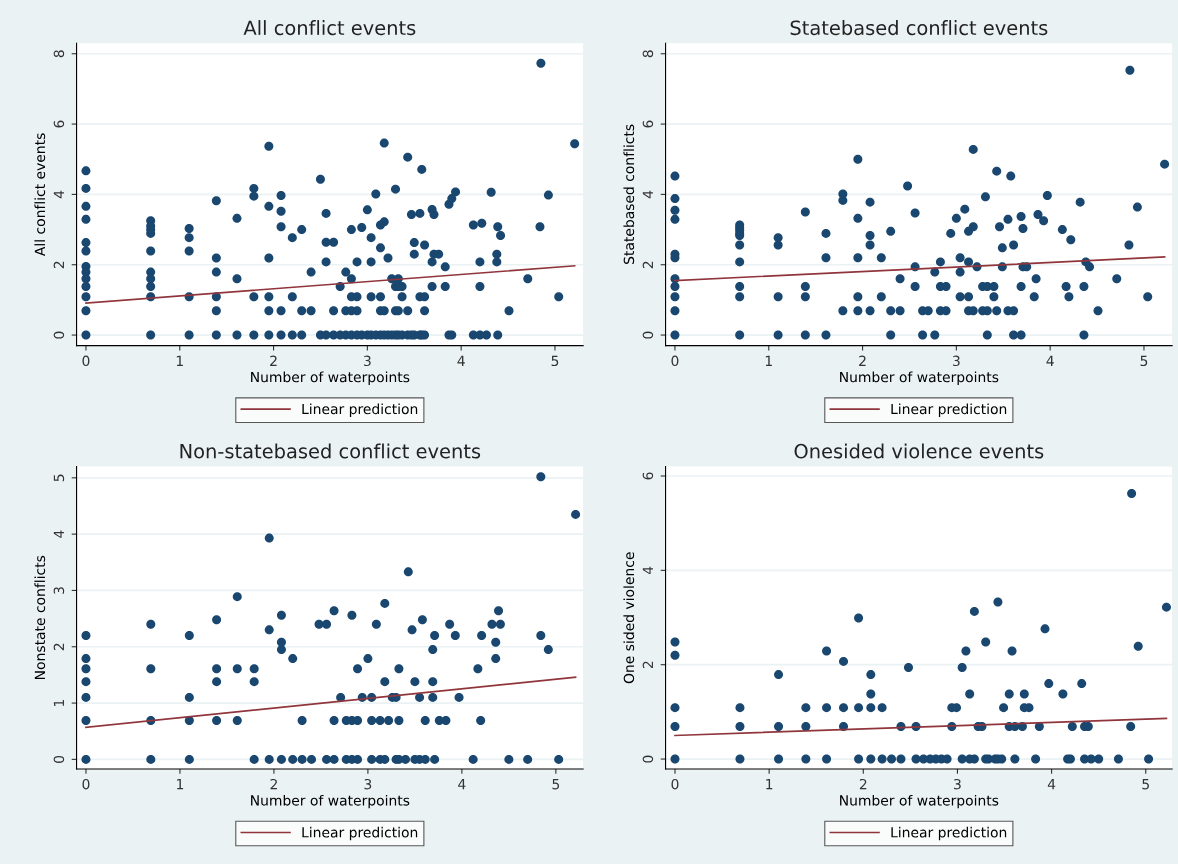  I want to click on y-axis-title: One sided violence, so click(629, 618).